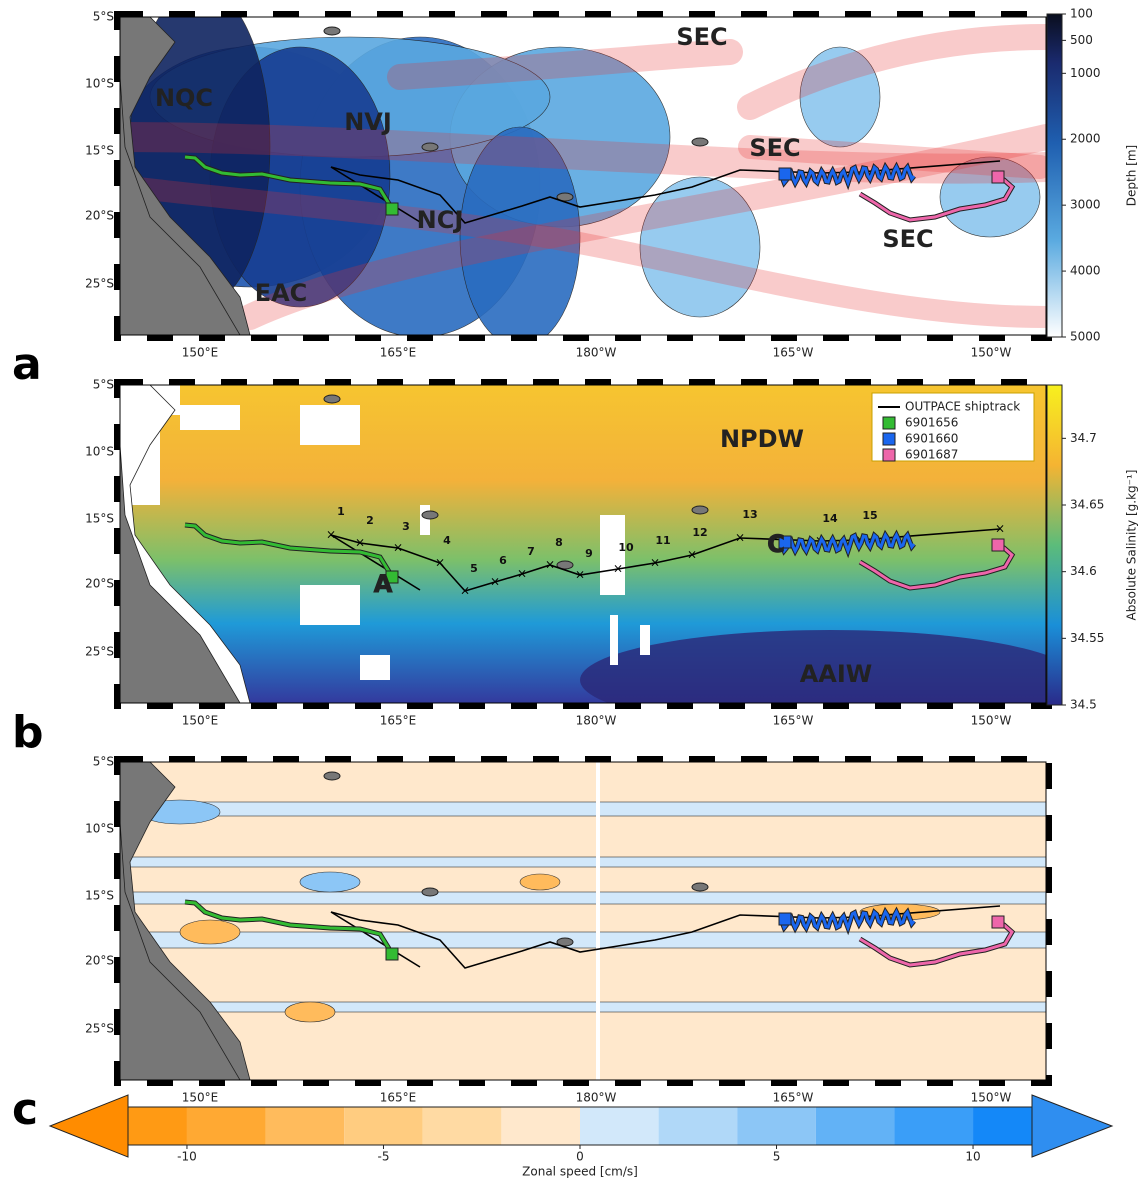 The width and height of the screenshot is (1142, 1184). Describe the element at coordinates (972, 1157) in the screenshot. I see `colorbar-tick-label: 10` at that location.